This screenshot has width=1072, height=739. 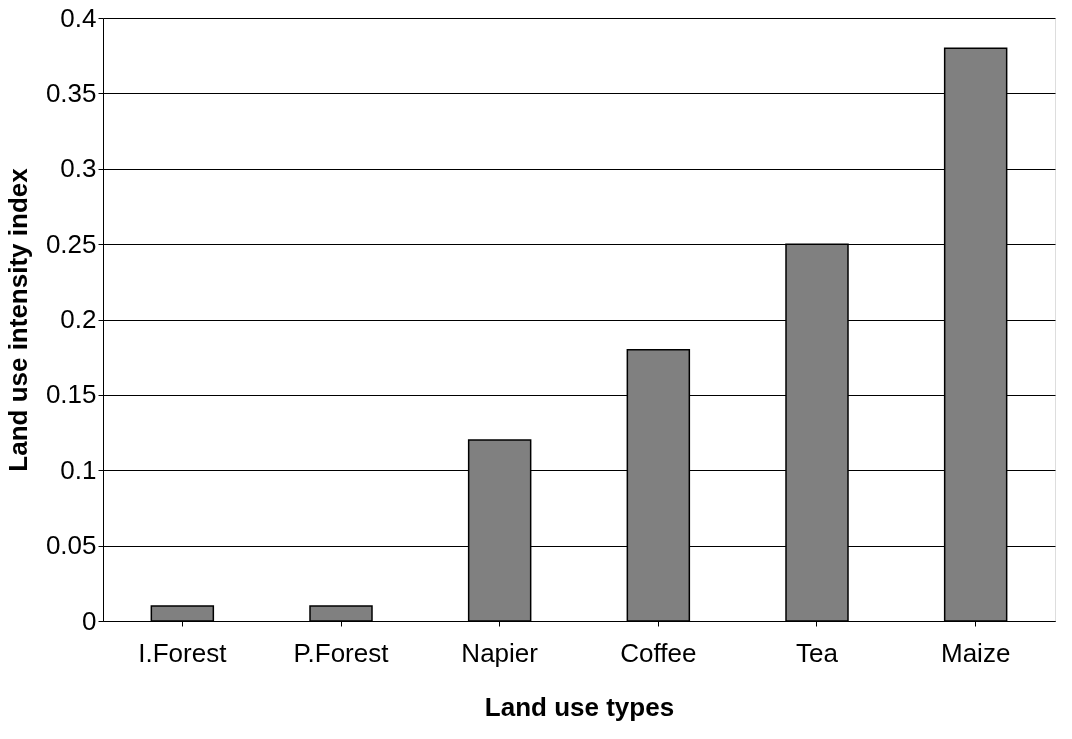 What do you see at coordinates (89, 620) in the screenshot?
I see `y-tick-label: 0` at bounding box center [89, 620].